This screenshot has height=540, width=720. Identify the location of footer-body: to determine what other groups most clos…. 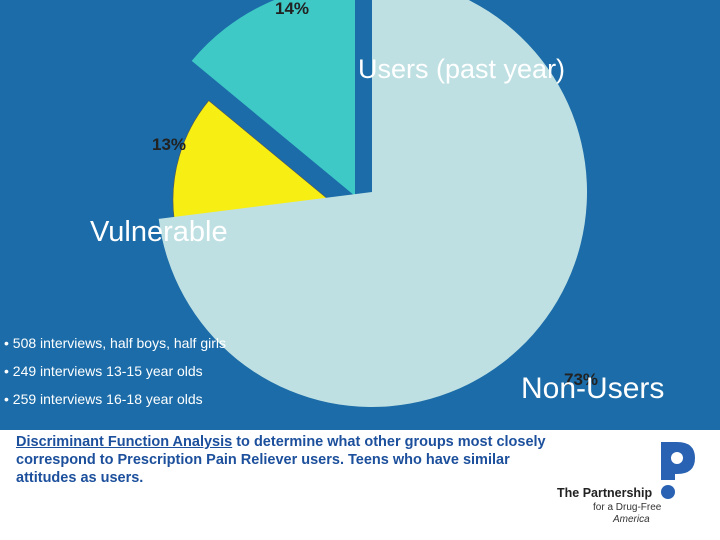
(281, 460).